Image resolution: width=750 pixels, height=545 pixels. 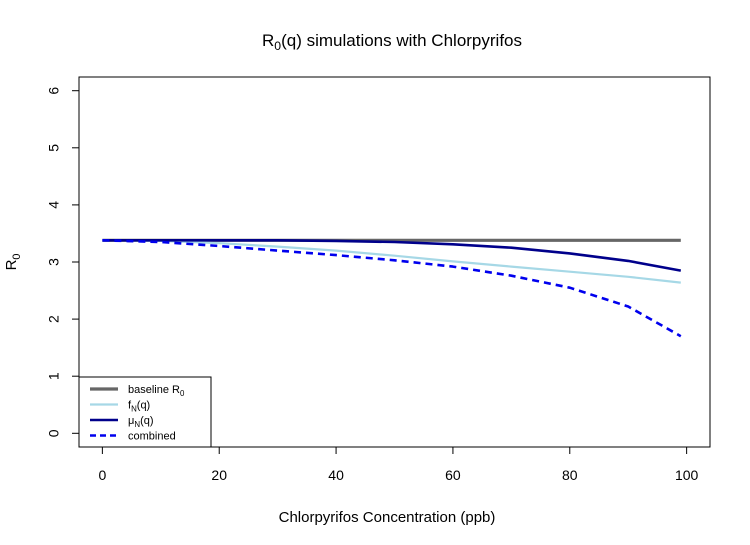 I want to click on y-tick-label: 4, so click(x=54, y=205).